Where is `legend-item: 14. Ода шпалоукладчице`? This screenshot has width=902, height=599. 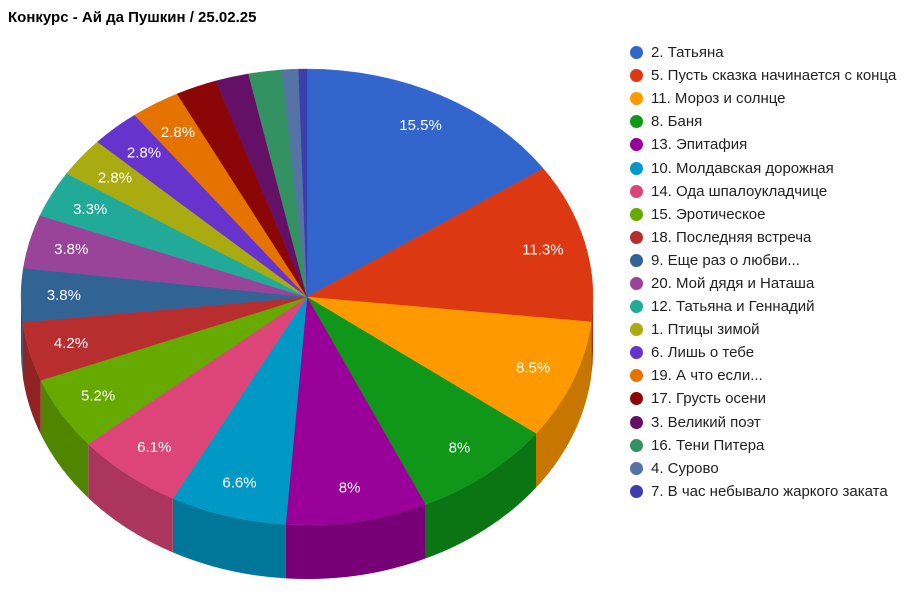
legend-item: 14. Ода шпалоукладчице is located at coordinates (763, 191).